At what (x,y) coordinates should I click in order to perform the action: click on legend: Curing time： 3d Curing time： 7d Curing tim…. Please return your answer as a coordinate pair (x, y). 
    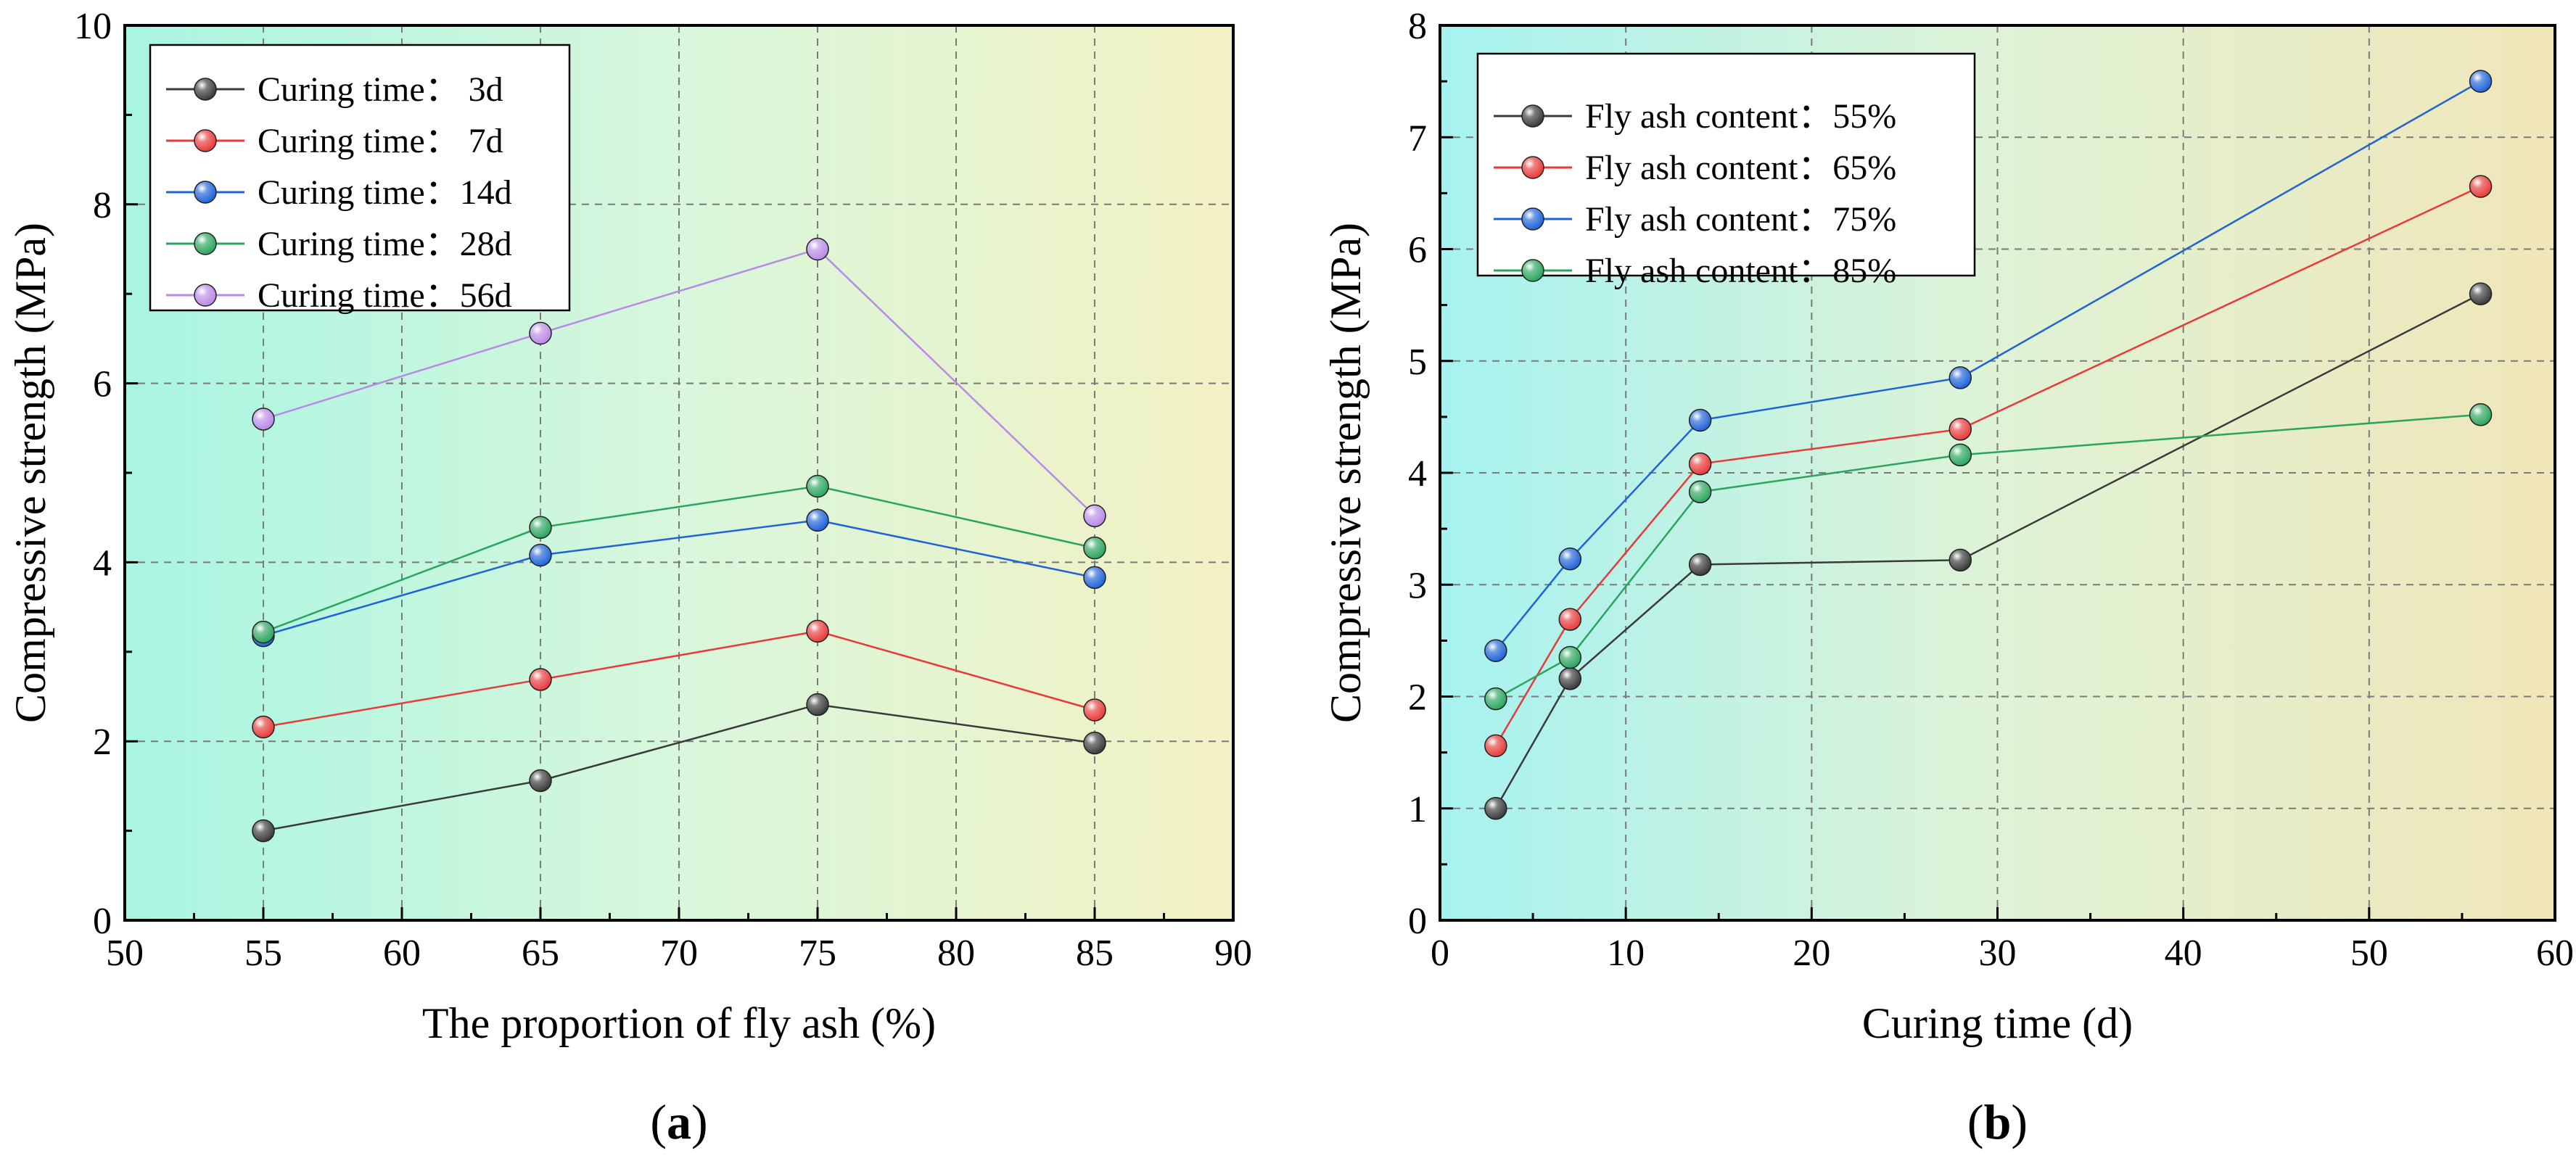
    Looking at the image, I should click on (360, 179).